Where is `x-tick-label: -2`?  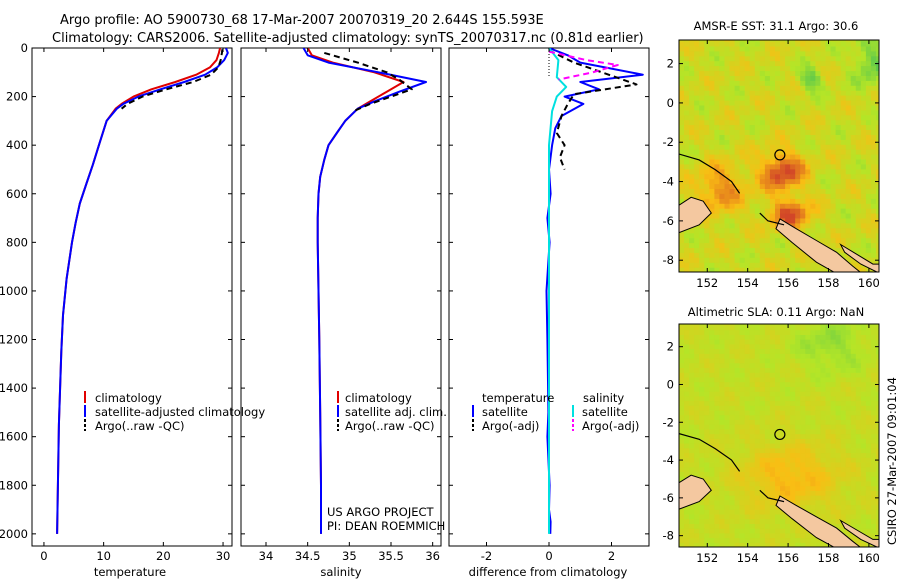 x-tick-label: -2 is located at coordinates (486, 556).